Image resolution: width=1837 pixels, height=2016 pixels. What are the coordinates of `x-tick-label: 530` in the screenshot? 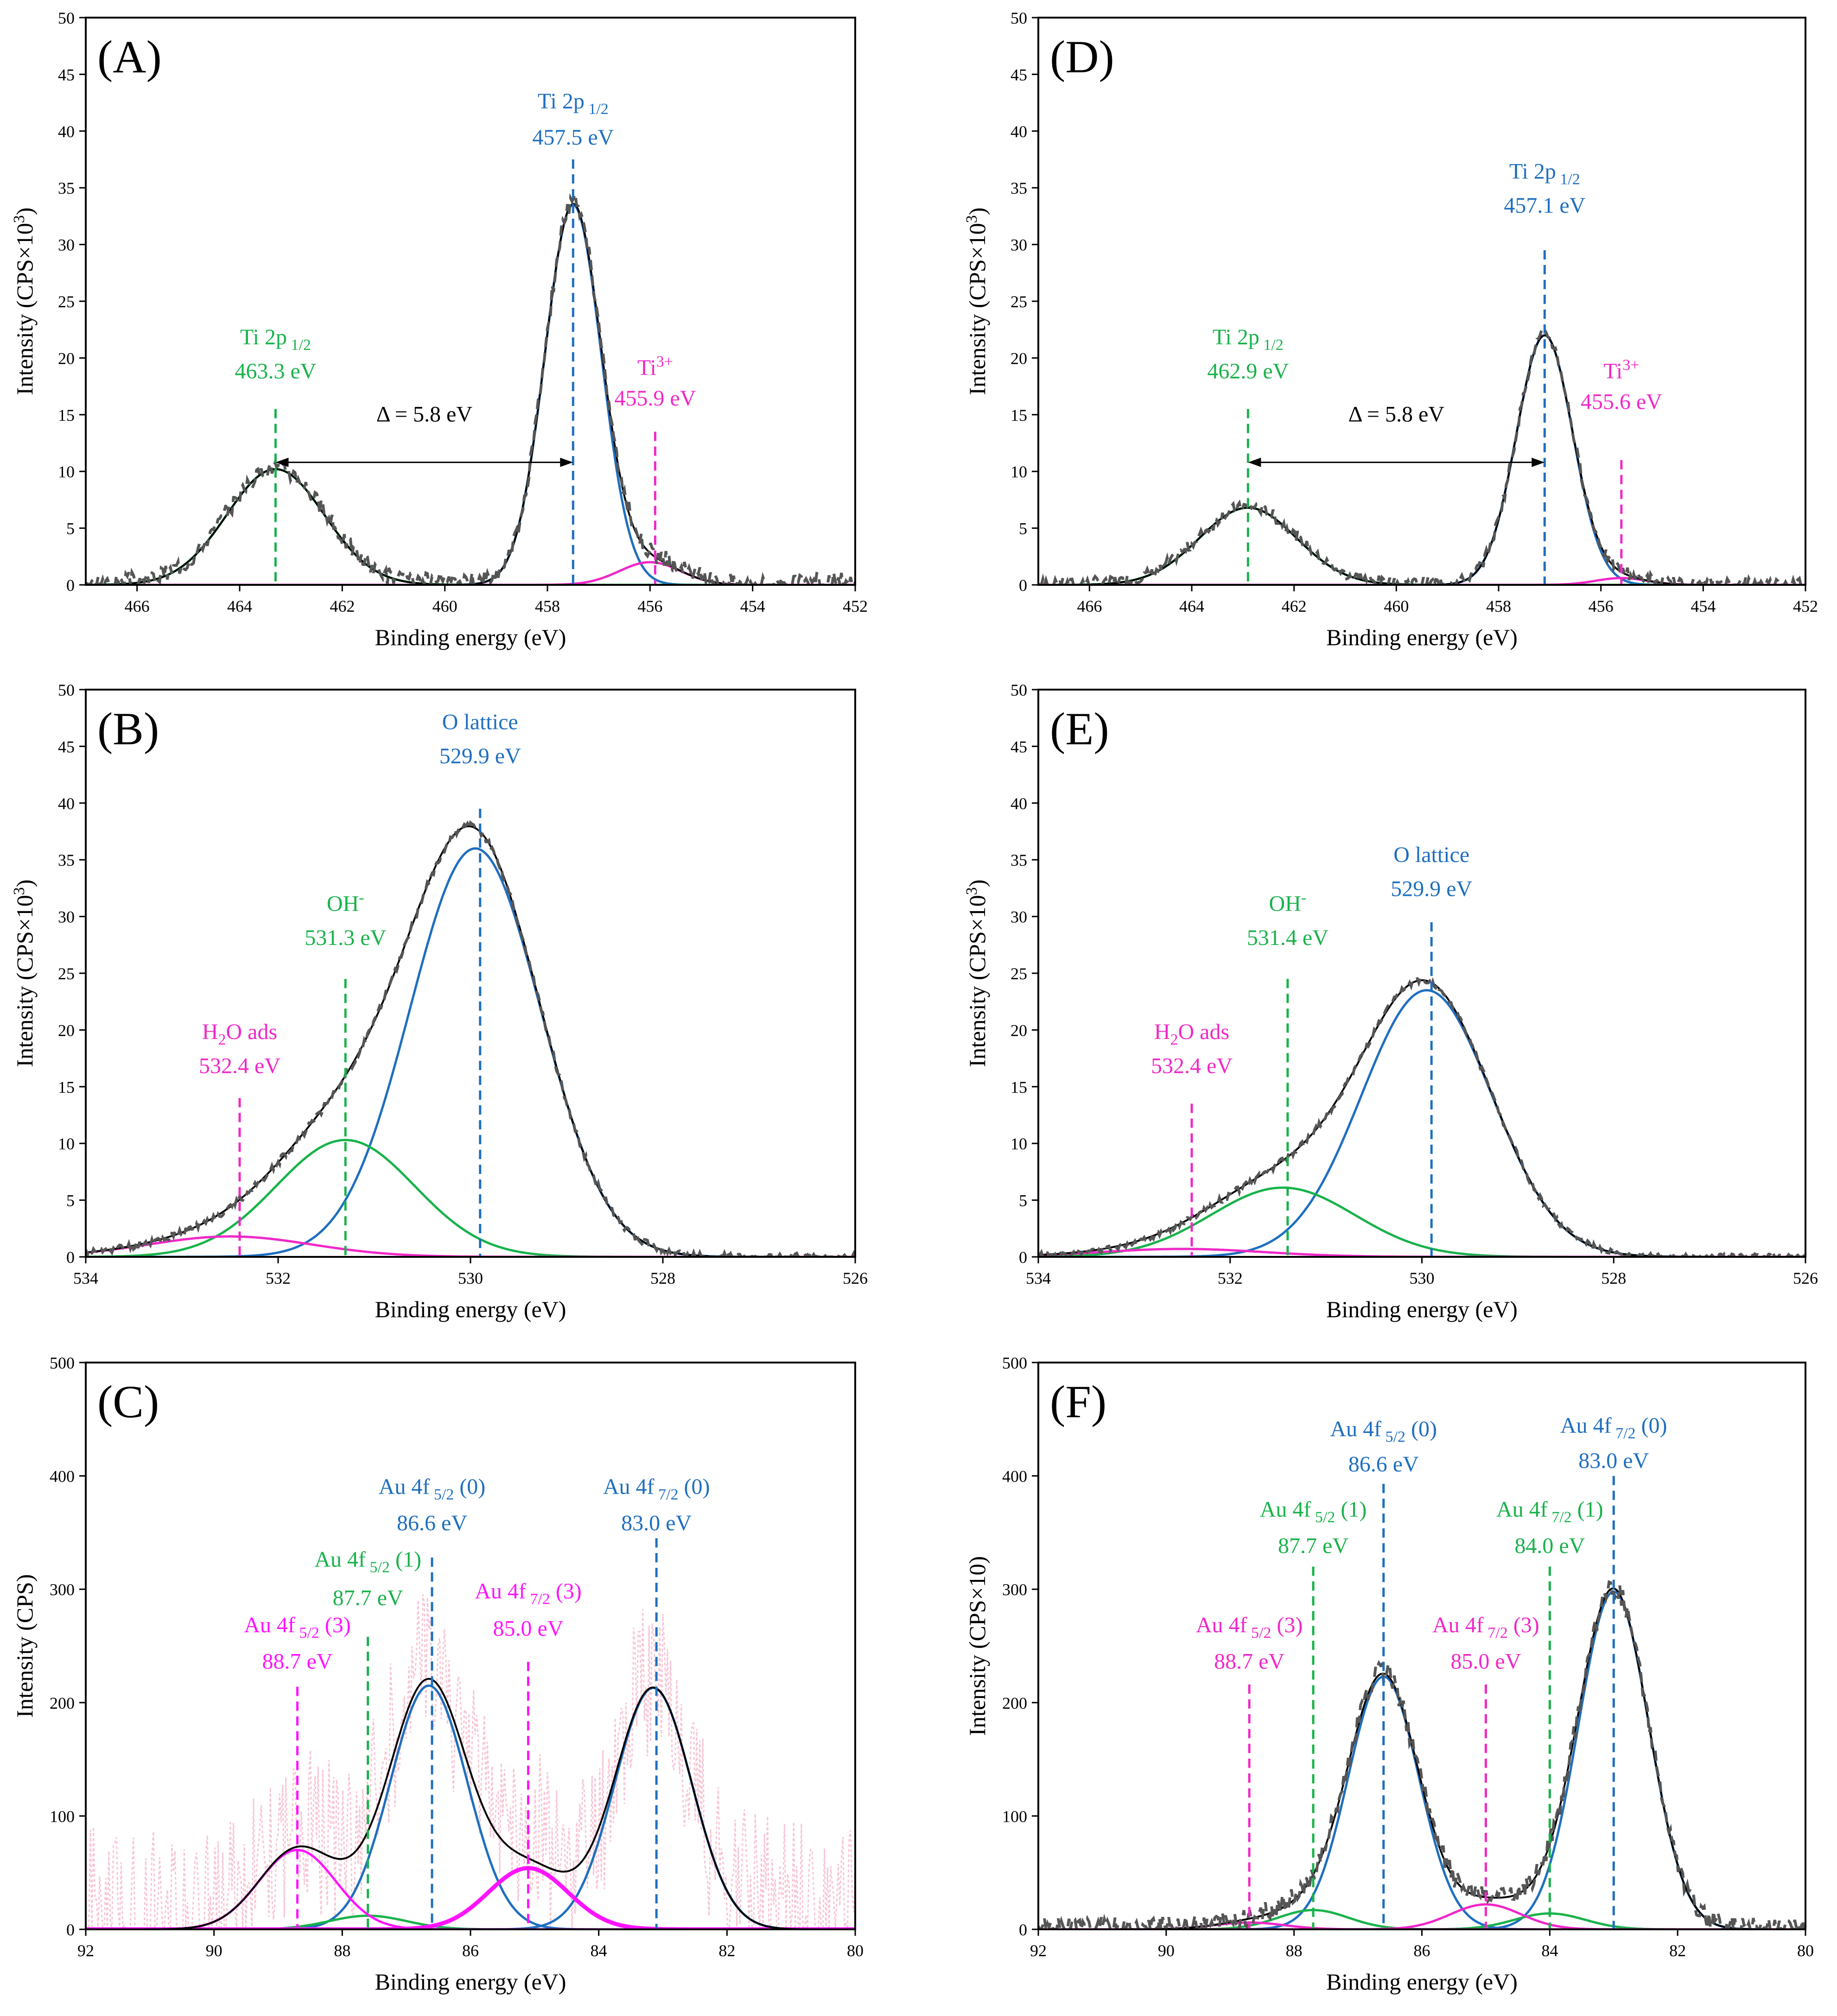 It's located at (1422, 1278).